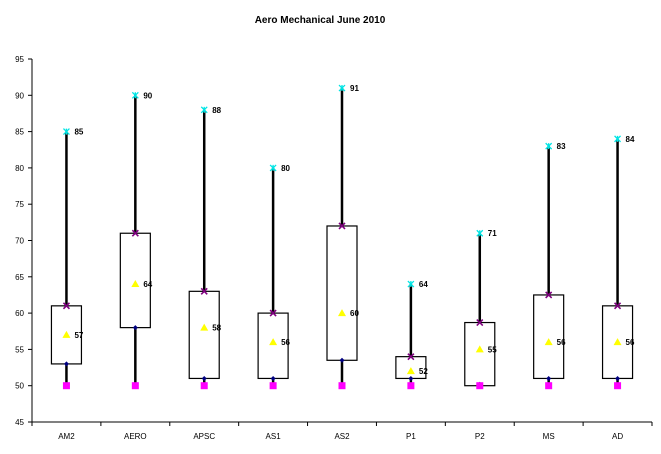 The width and height of the screenshot is (661, 454). What do you see at coordinates (147, 284) in the screenshot?
I see `mean-value-label: 64` at bounding box center [147, 284].